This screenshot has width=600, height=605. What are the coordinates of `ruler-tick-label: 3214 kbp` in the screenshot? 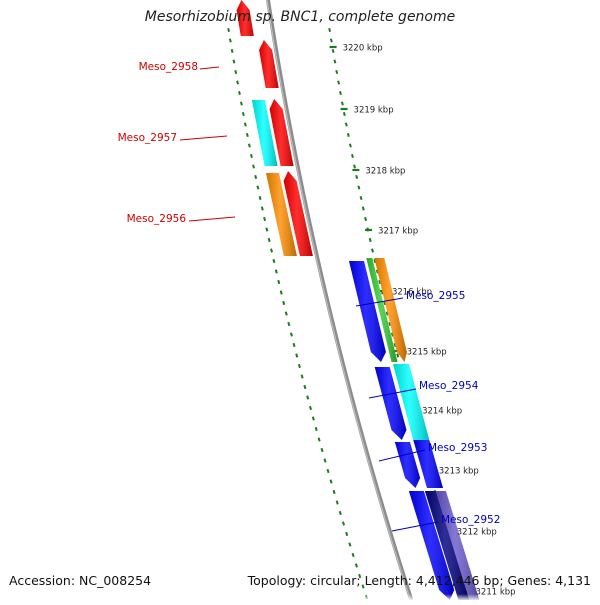 It's located at (442, 412).